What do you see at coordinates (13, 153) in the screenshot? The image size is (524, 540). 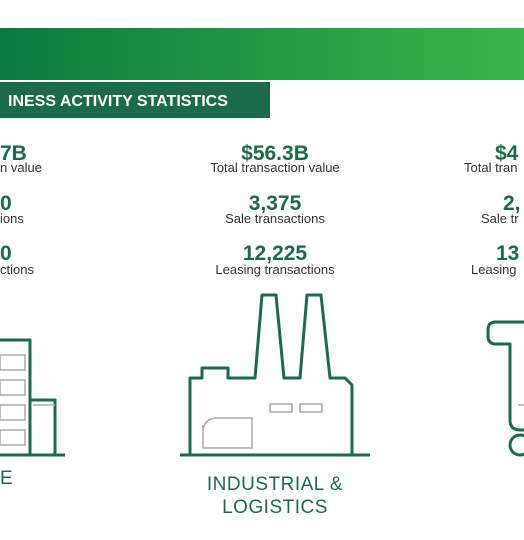 I see `value: 7B` at bounding box center [13, 153].